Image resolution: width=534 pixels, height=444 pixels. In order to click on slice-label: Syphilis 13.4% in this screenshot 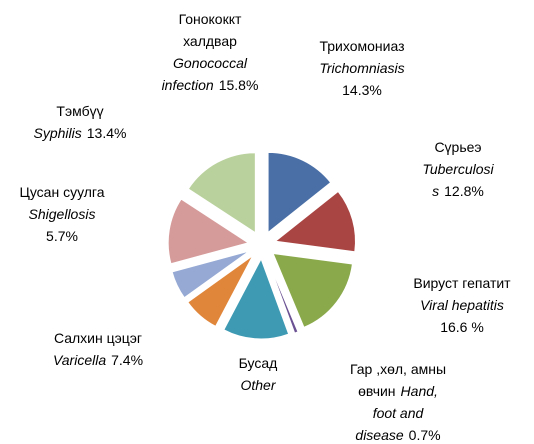, I will do `click(80, 133)`.